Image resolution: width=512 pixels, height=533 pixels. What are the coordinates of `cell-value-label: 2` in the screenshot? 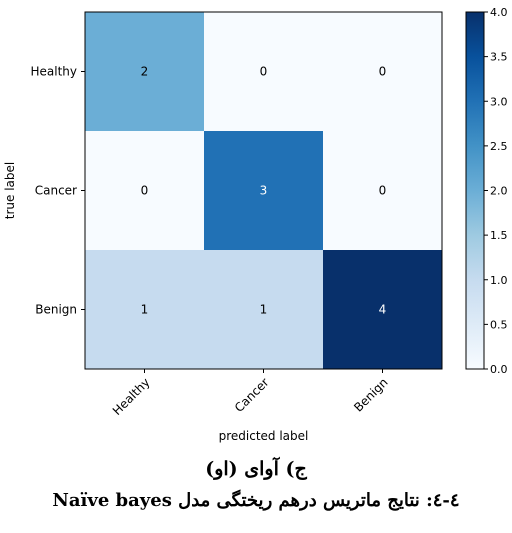 It's located at (145, 72).